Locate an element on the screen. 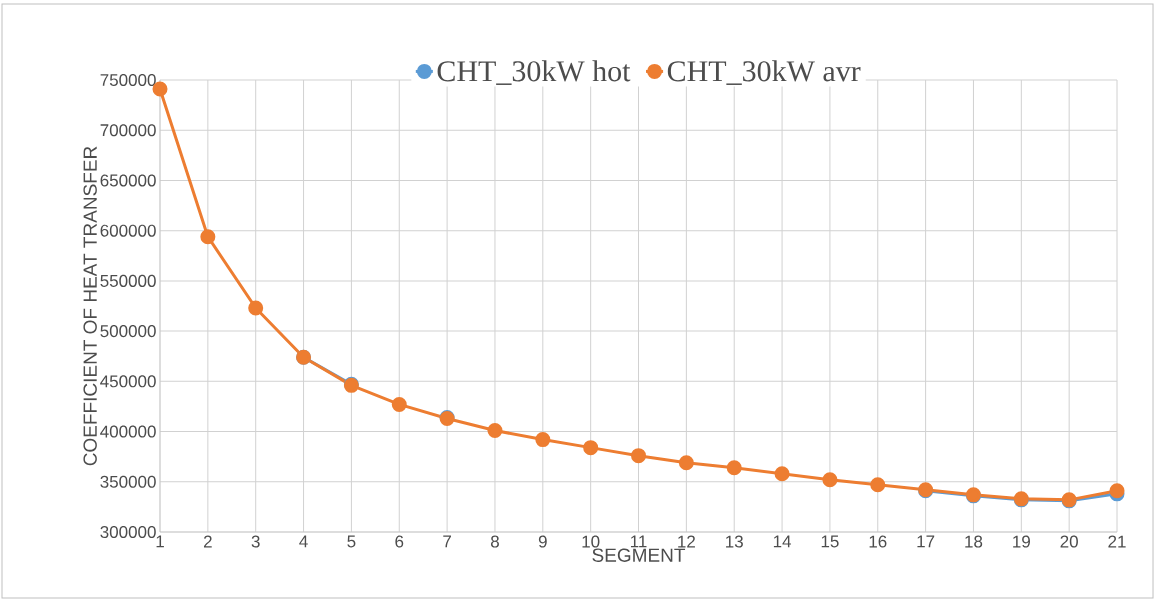 The height and width of the screenshot is (600, 1155). y-tick-label: 400000 is located at coordinates (128, 431).